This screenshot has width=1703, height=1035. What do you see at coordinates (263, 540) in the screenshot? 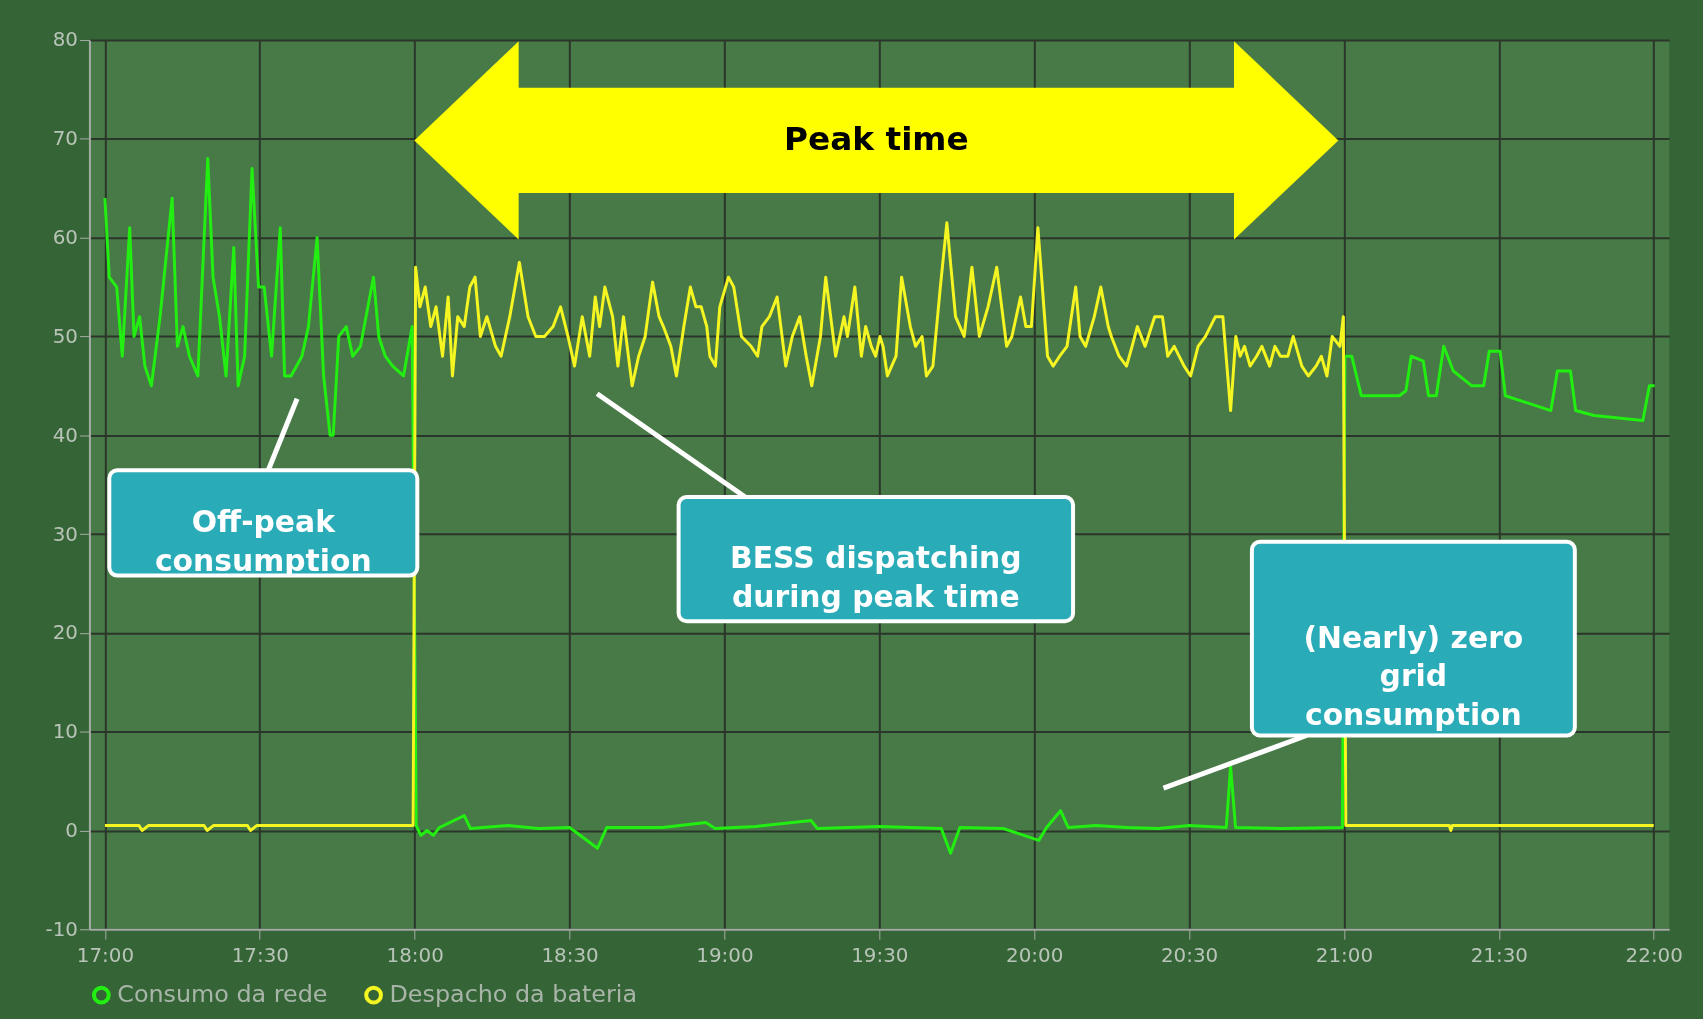
I see `annotation: Off-peak consumption` at bounding box center [263, 540].